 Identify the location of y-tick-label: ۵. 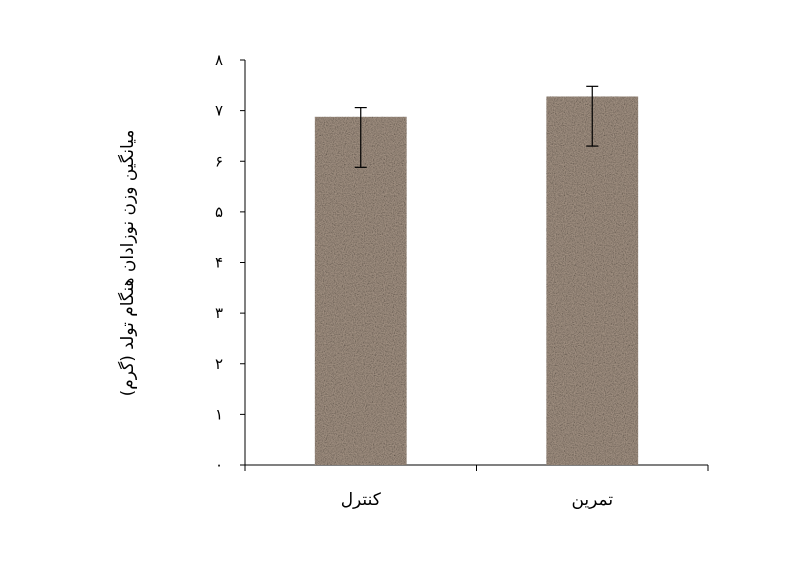
(219, 212).